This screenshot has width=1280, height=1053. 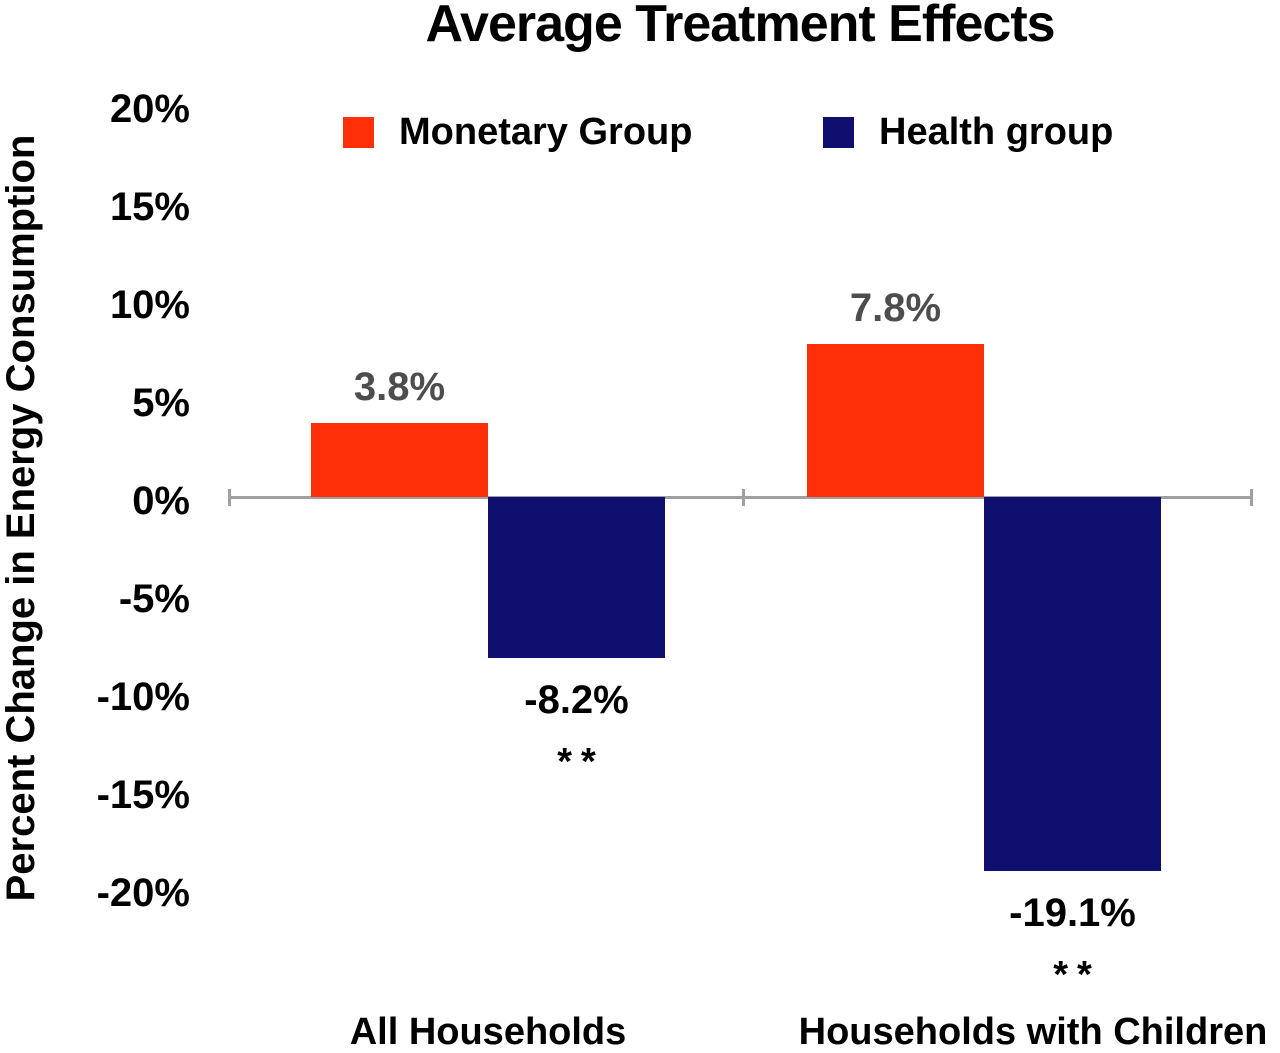 What do you see at coordinates (154, 599) in the screenshot?
I see `y-tick-label: -5%` at bounding box center [154, 599].